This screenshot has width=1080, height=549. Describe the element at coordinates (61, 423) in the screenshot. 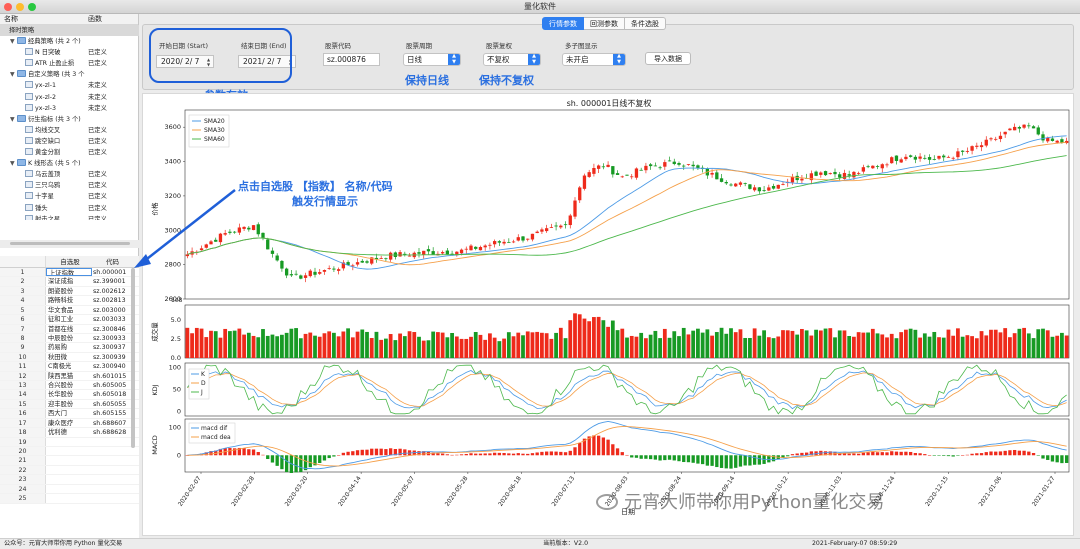

I see `stock-name-cell: 康众医疗` at that location.